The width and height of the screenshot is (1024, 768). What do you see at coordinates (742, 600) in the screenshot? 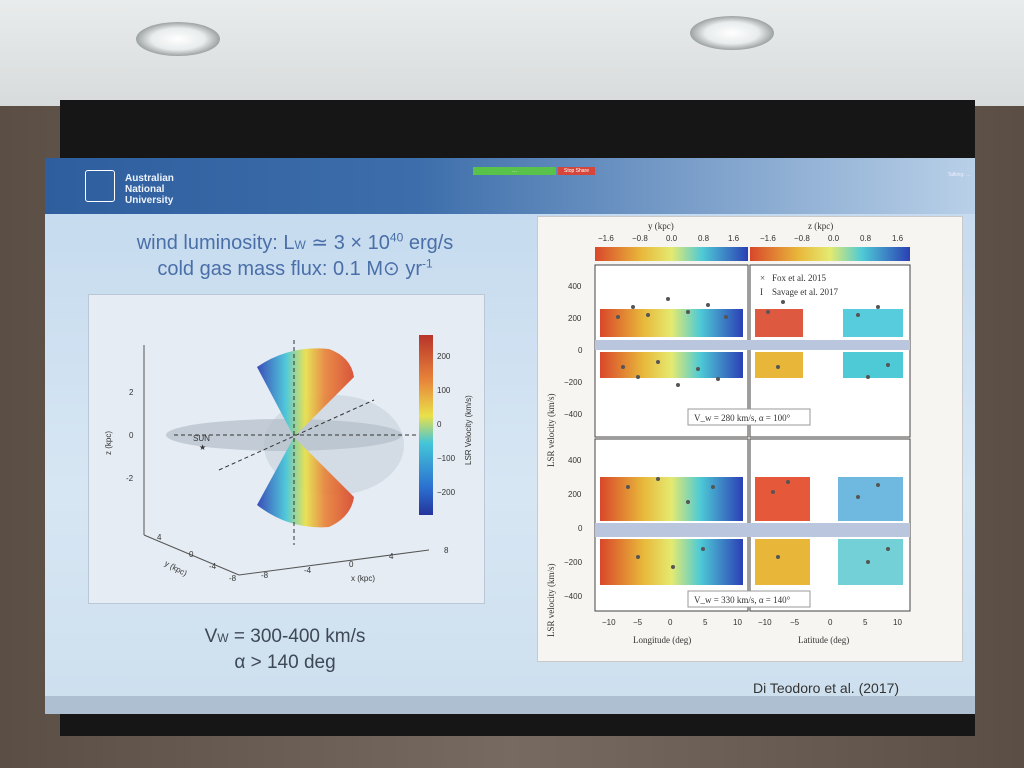
I see `panel-bottom-label: V_w = 330 km/s, α = 140°` at bounding box center [742, 600].